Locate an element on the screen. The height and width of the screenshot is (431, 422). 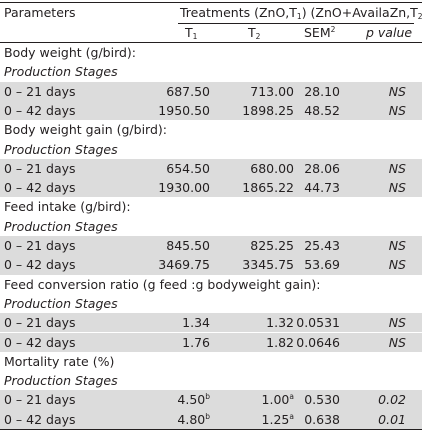
table-row: 0 – 21 days 654.50 680.00 28.06 NS is located at coordinates (211, 168).